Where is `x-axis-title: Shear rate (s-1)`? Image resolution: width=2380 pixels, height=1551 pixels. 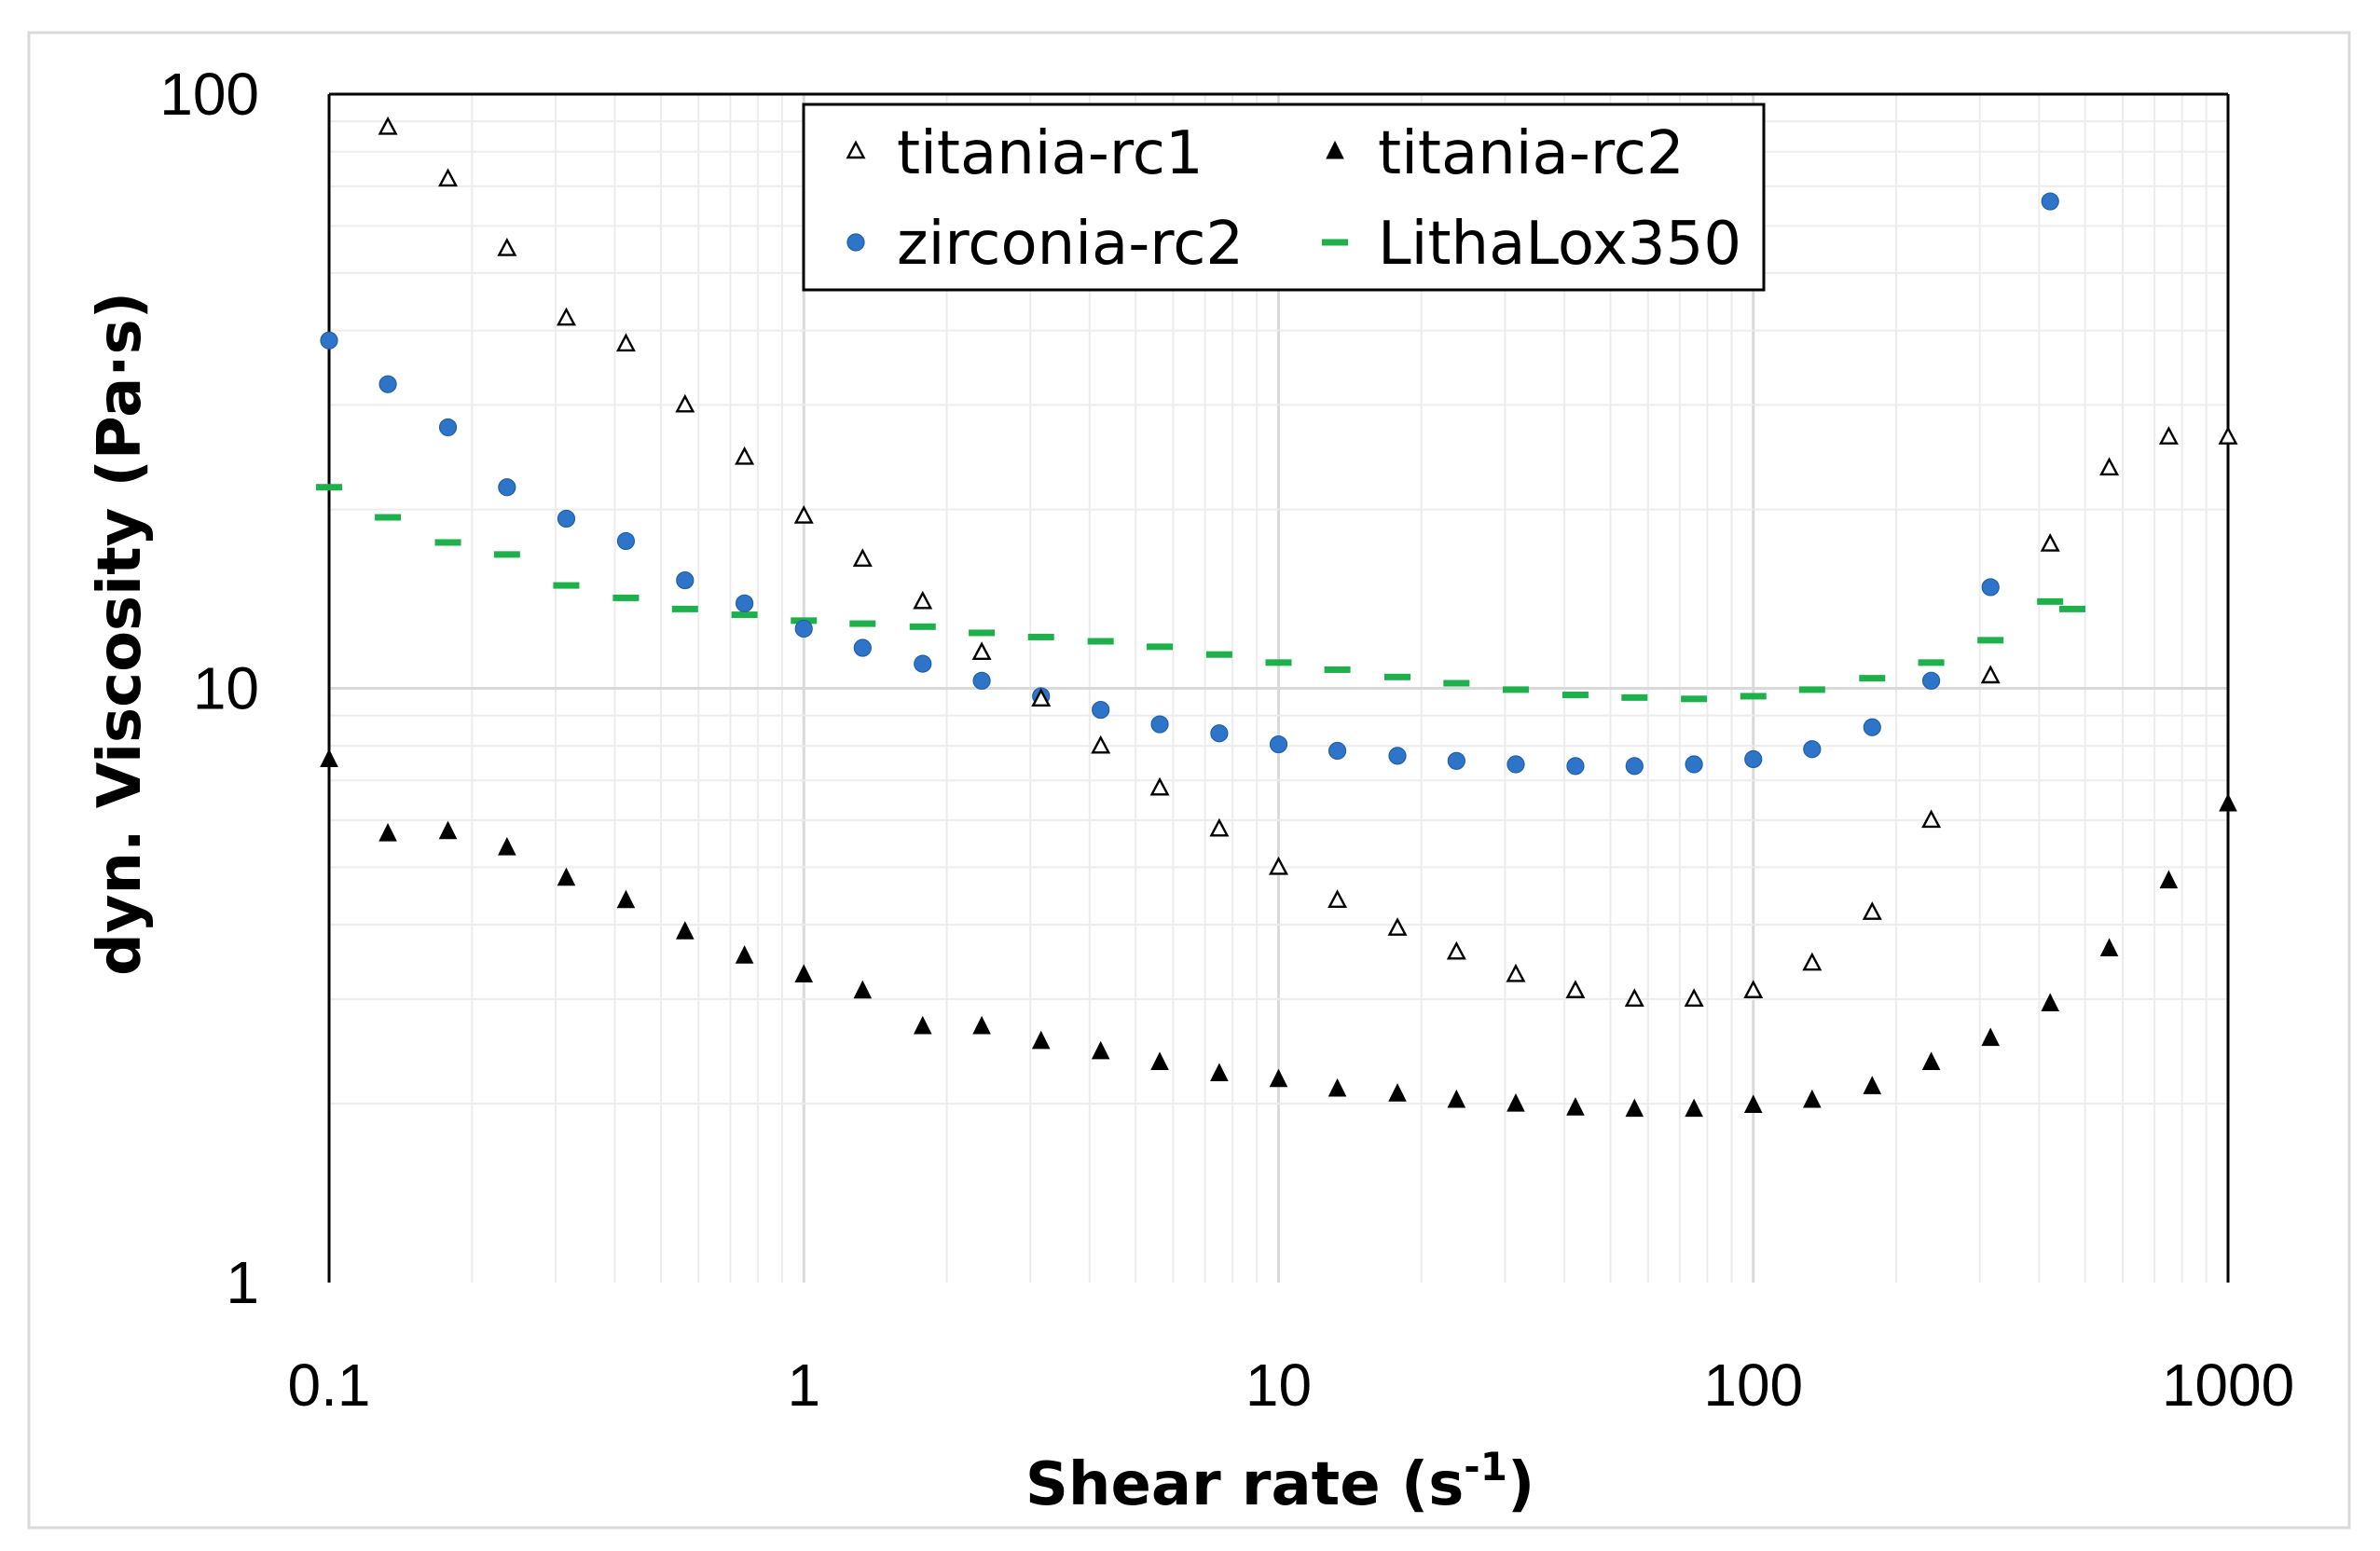 x-axis-title: Shear rate (s-1) is located at coordinates (1279, 1481).